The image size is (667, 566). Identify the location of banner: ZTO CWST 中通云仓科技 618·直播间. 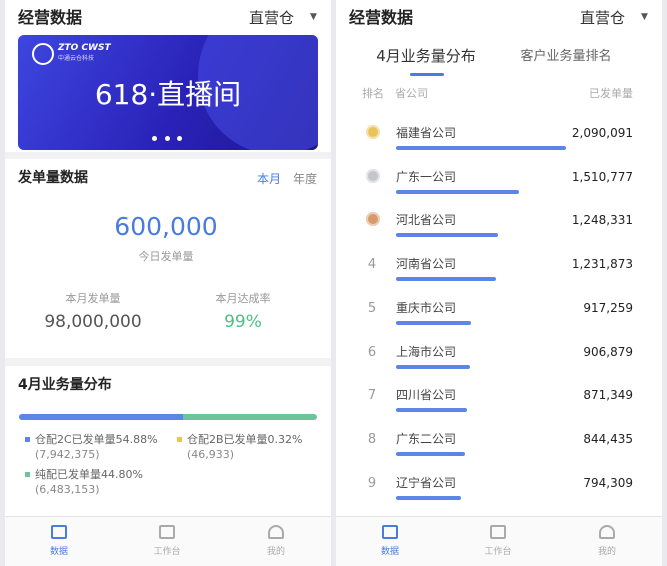
(168, 92).